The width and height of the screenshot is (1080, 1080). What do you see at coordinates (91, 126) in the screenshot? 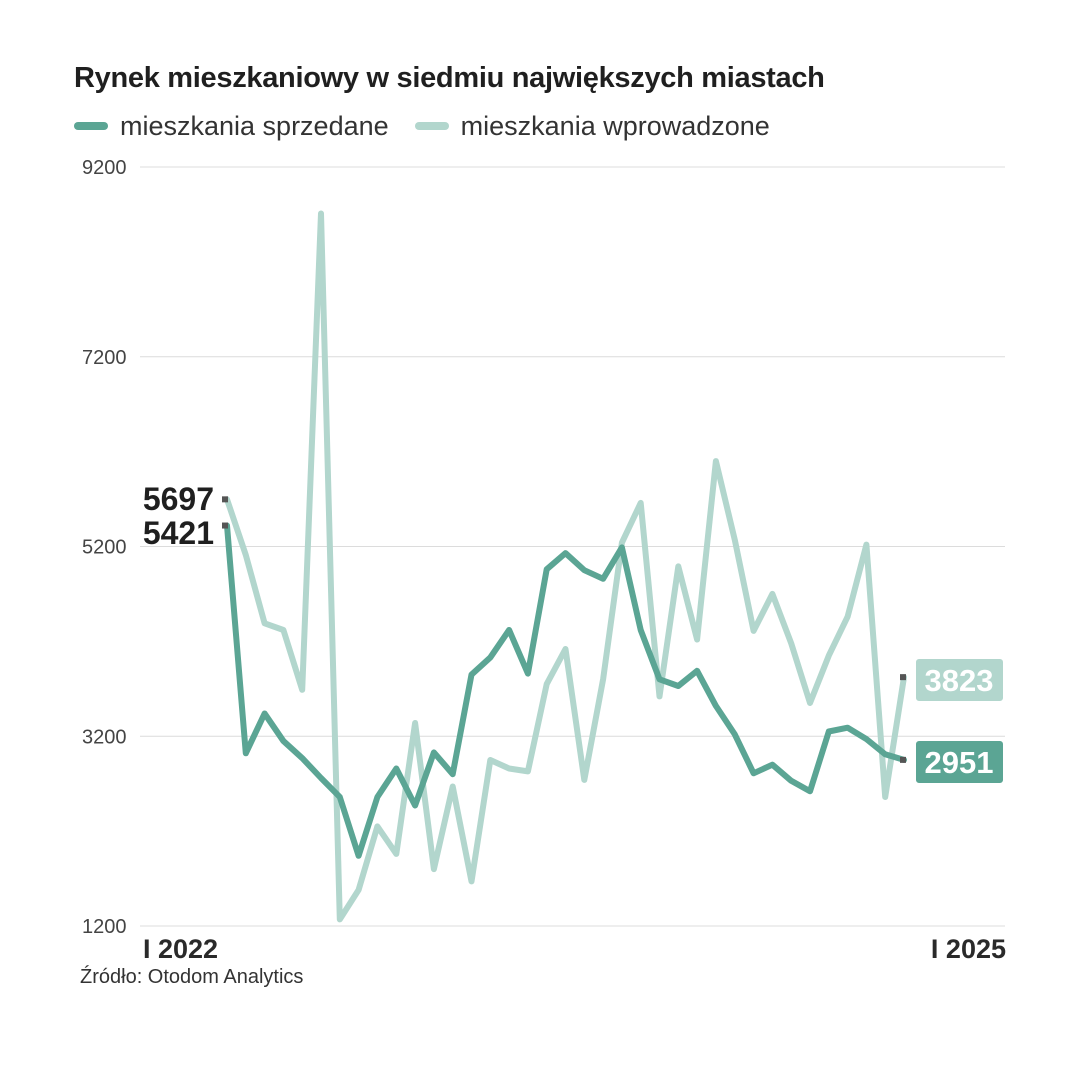
I see `legend-swatch-sold` at bounding box center [91, 126].